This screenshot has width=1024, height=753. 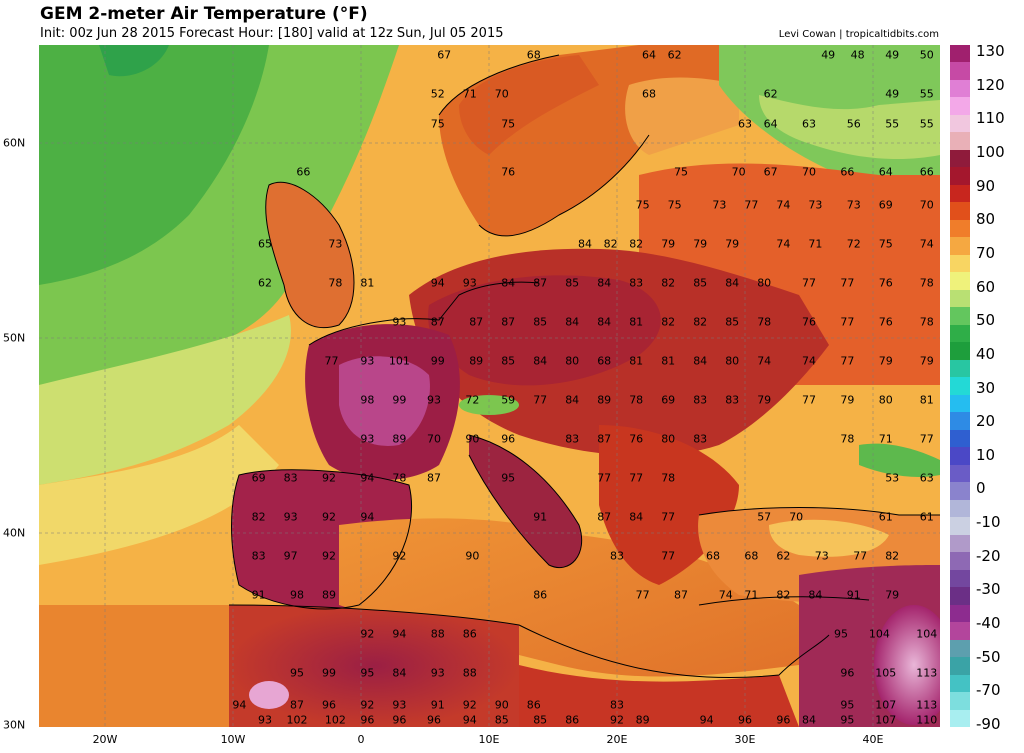 What do you see at coordinates (988, 623) in the screenshot?
I see `colorbar-label: -40` at bounding box center [988, 623].